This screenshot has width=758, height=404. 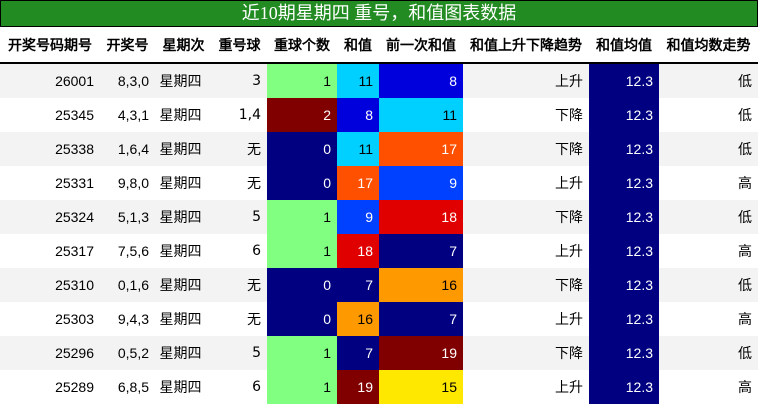 What do you see at coordinates (358, 217) in the screenshot?
I see `cell-sum: 9` at bounding box center [358, 217].